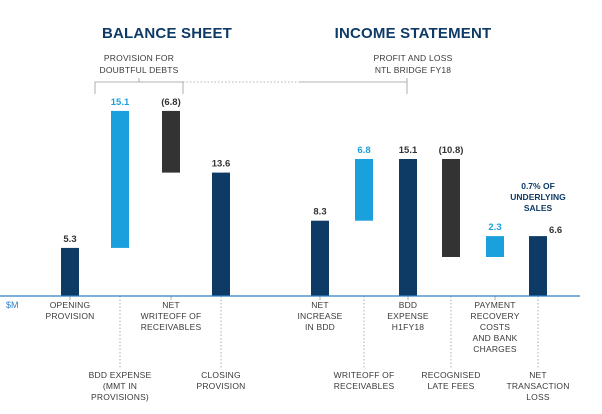  I want to click on category-label-5-line-3: IN BDD, so click(320, 327).